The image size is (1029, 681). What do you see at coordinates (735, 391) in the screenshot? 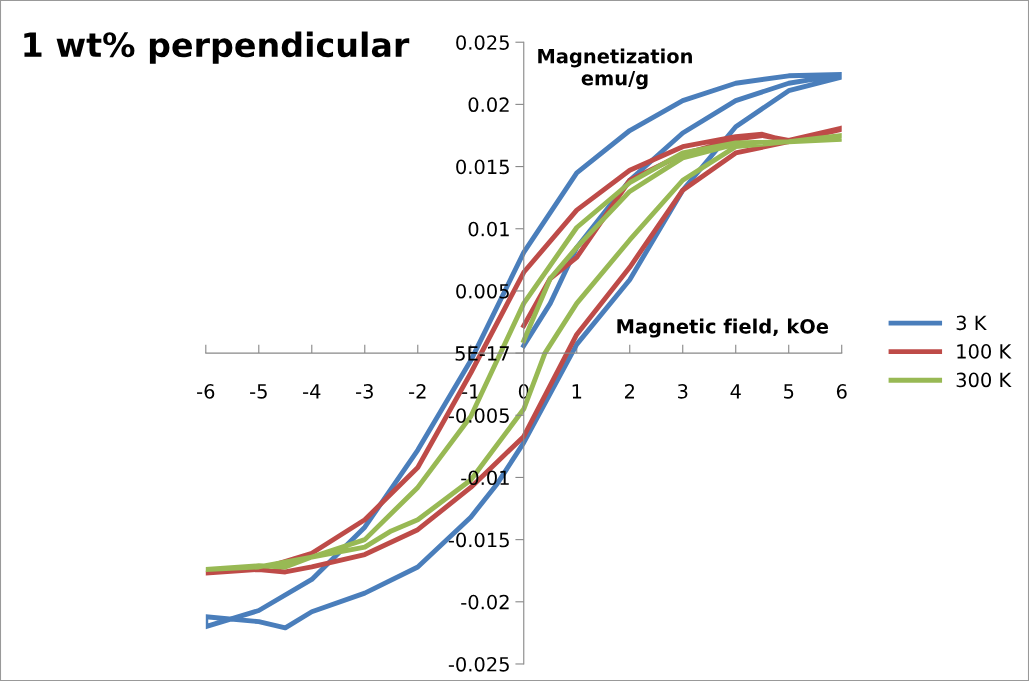
I see `x-tick-label: 4` at bounding box center [735, 391].